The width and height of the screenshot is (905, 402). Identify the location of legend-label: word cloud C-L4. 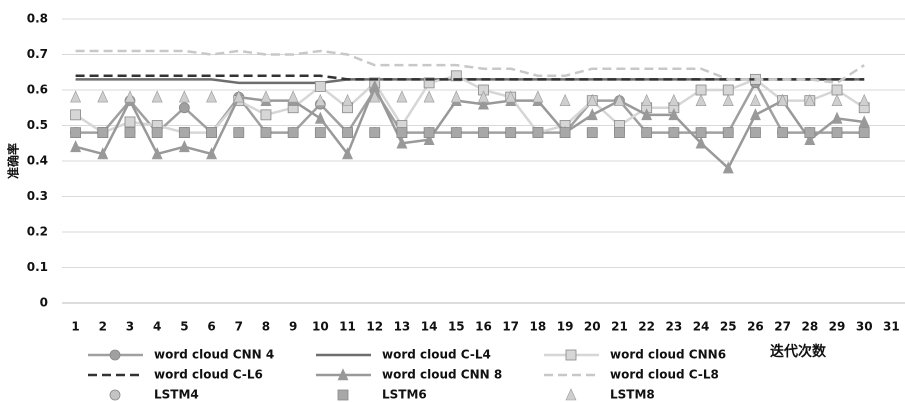
(436, 355).